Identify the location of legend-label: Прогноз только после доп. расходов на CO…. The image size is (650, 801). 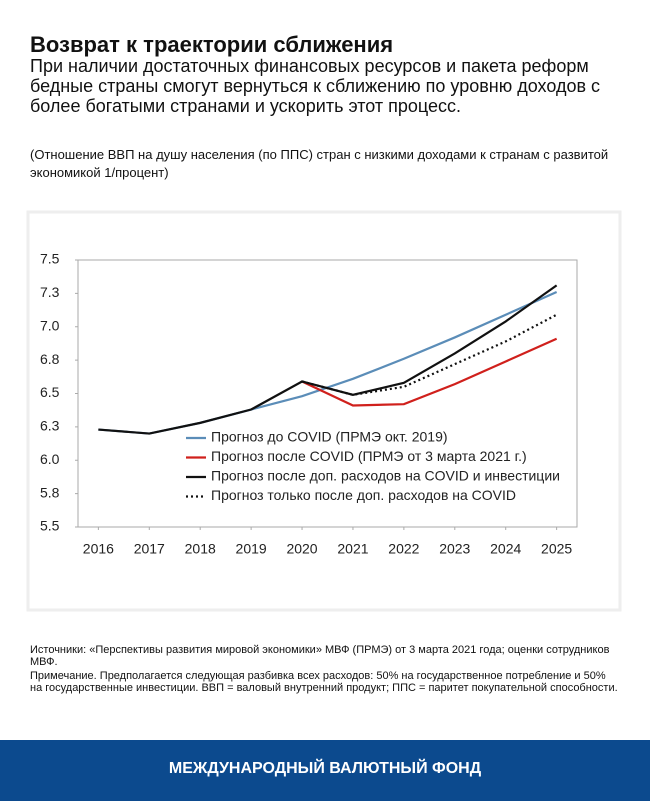
(363, 495).